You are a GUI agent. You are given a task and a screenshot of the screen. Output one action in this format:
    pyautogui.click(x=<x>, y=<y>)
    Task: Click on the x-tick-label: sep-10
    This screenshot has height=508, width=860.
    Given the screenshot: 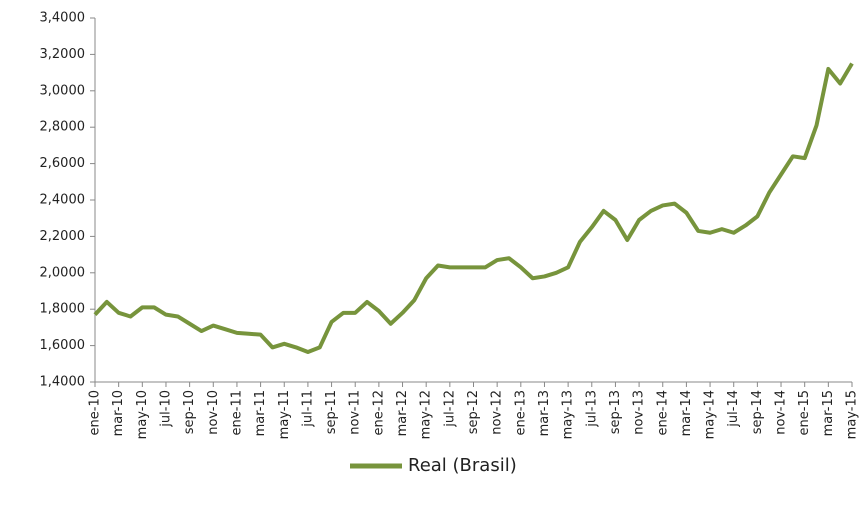 What is the action you would take?
    pyautogui.click(x=189, y=412)
    